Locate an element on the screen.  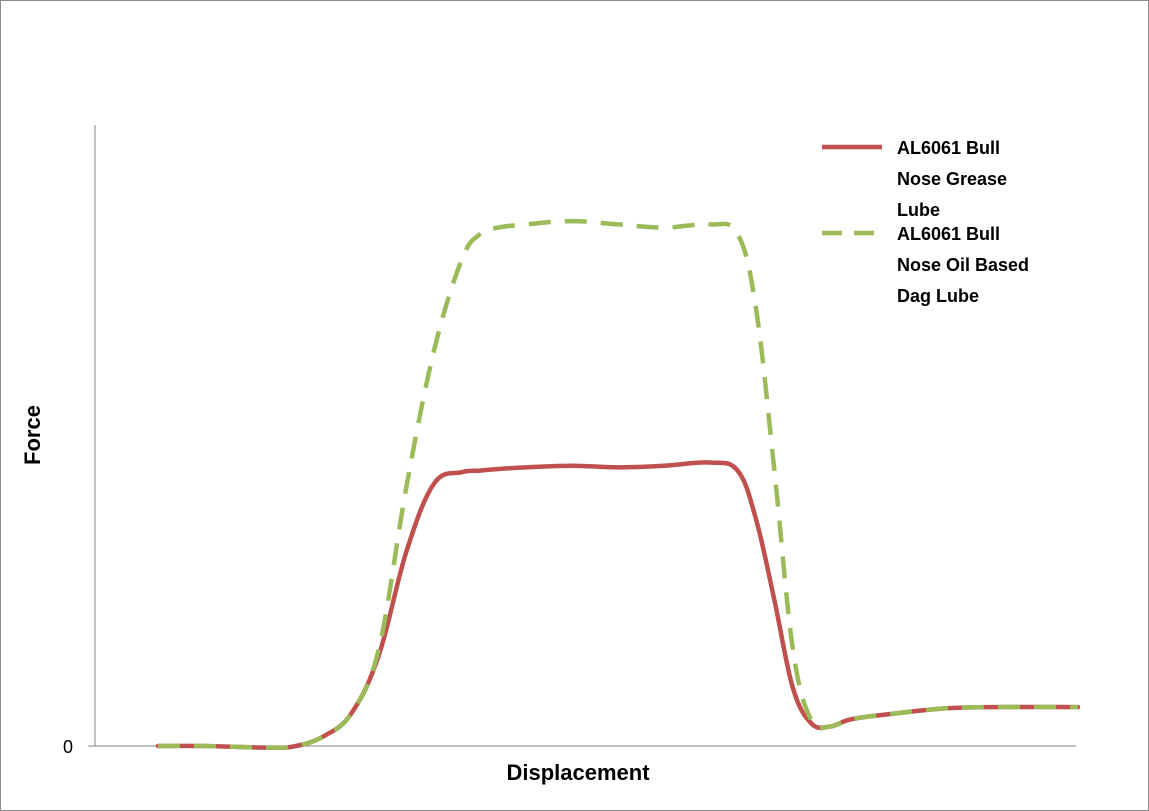
legend-label-2-line-2: Nose Oil Based is located at coordinates (963, 265).